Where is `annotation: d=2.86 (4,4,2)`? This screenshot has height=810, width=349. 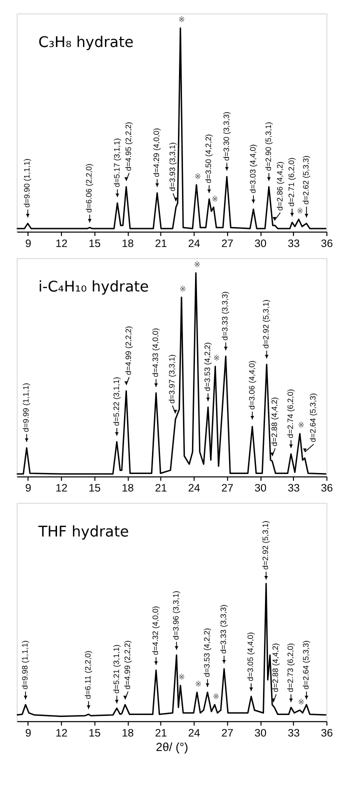 annotation: d=2.86 (4,4,2) is located at coordinates (279, 186).